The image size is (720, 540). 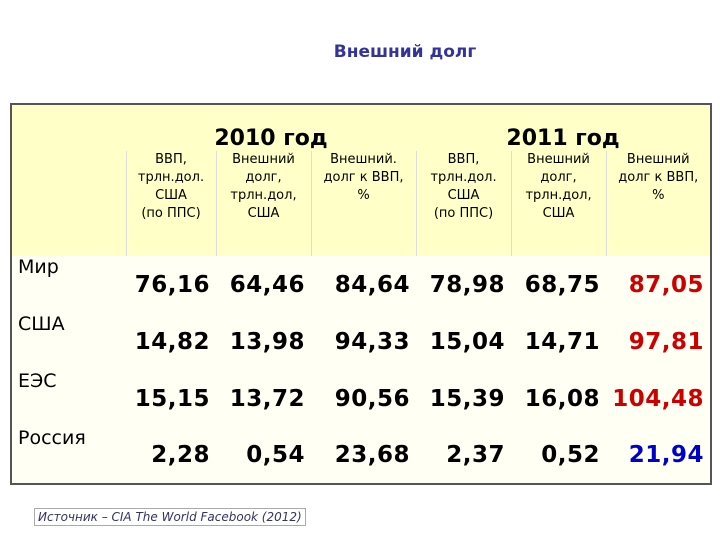 What do you see at coordinates (666, 341) in the screenshot?
I see `cell-value: 97,81` at bounding box center [666, 341].